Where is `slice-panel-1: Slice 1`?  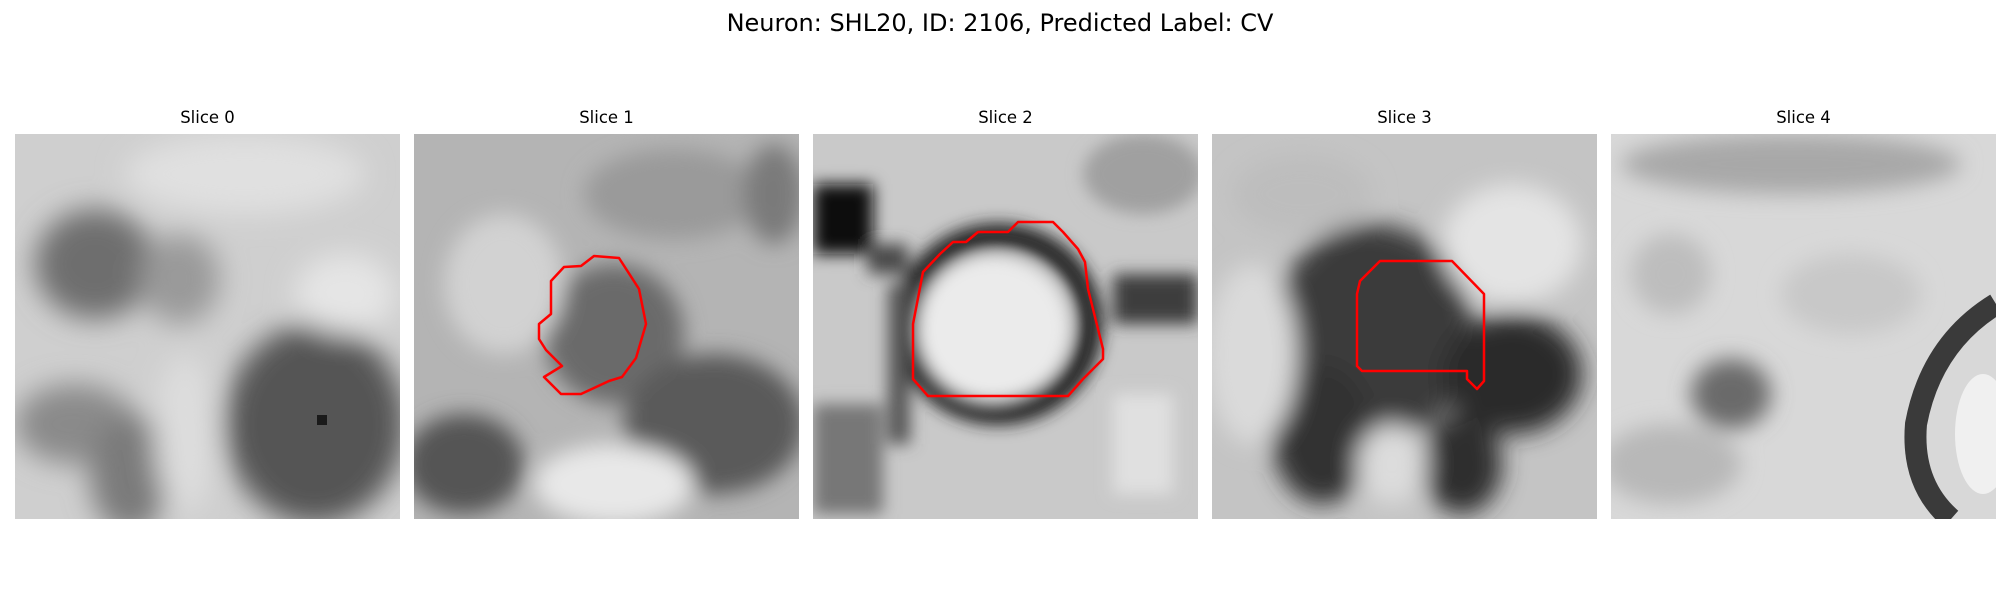 slice-panel-1: Slice 1 is located at coordinates (606, 313).